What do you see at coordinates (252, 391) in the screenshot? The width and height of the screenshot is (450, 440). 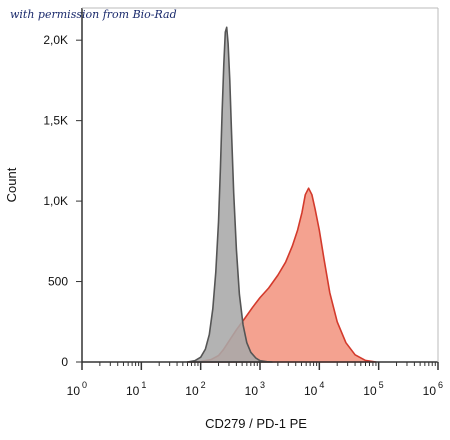 I see `x-tick-label-base-3: 10` at bounding box center [252, 391].